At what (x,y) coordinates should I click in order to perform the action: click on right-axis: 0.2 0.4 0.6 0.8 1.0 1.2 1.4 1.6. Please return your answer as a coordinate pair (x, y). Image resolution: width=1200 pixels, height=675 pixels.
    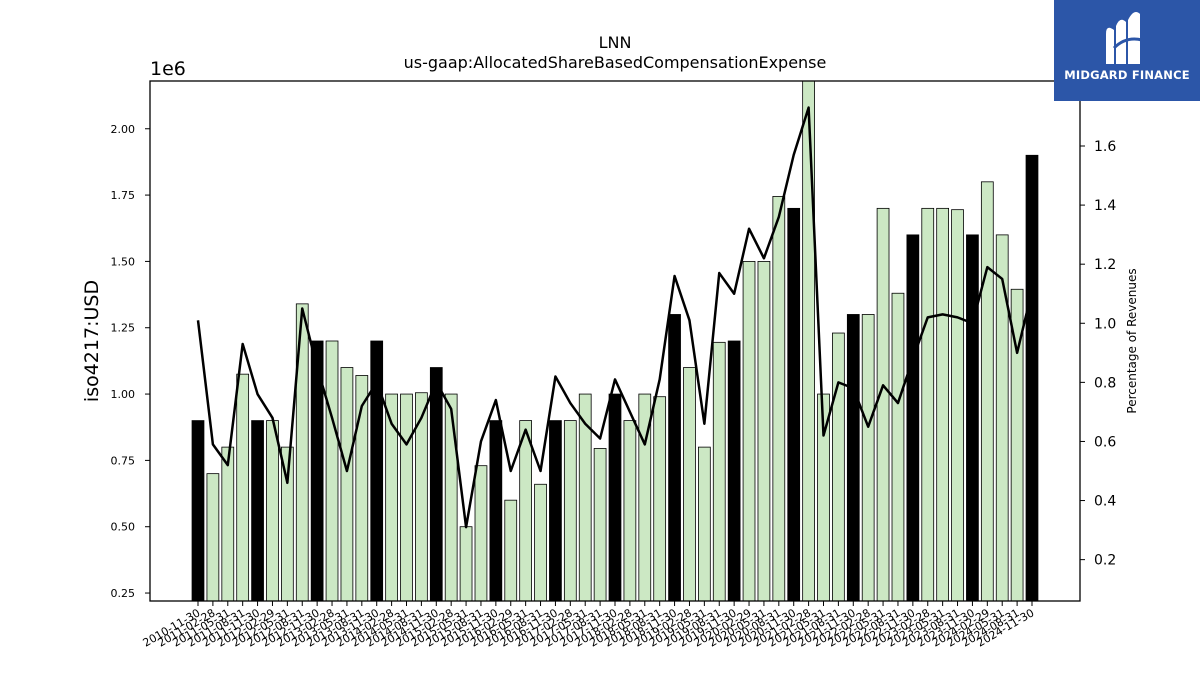
    Looking at the image, I should click on (1098, 354).